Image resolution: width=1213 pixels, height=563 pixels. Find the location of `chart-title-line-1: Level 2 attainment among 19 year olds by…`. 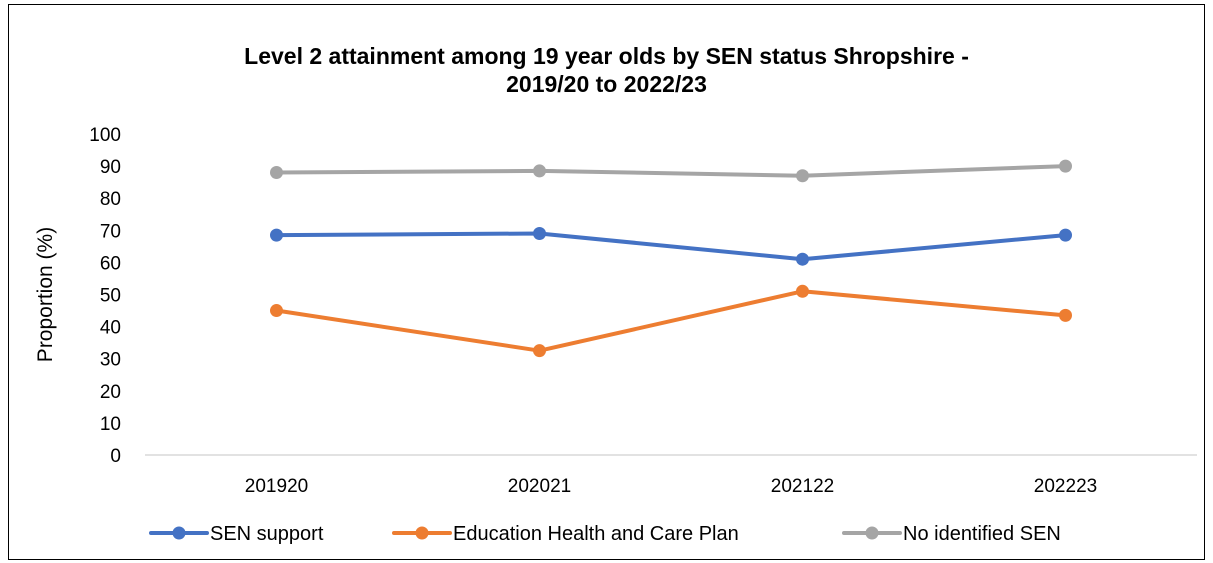

chart-title-line-1: Level 2 attainment among 19 year olds by… is located at coordinates (606, 56).